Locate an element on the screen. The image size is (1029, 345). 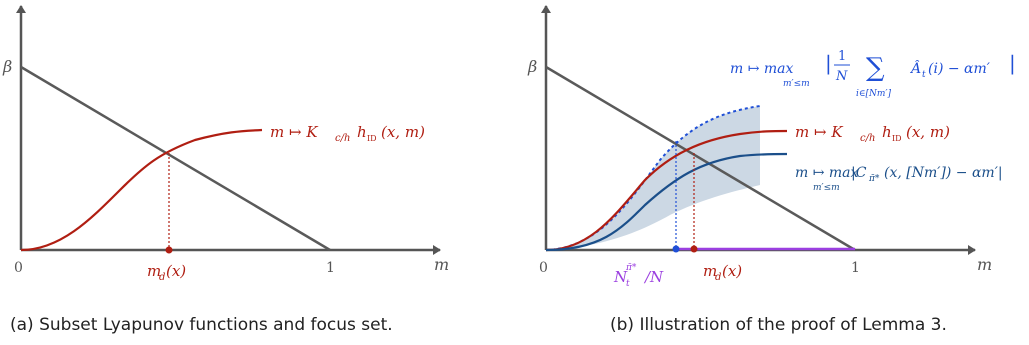
panel-b-blue-curve is located at coordinates (666, 202).